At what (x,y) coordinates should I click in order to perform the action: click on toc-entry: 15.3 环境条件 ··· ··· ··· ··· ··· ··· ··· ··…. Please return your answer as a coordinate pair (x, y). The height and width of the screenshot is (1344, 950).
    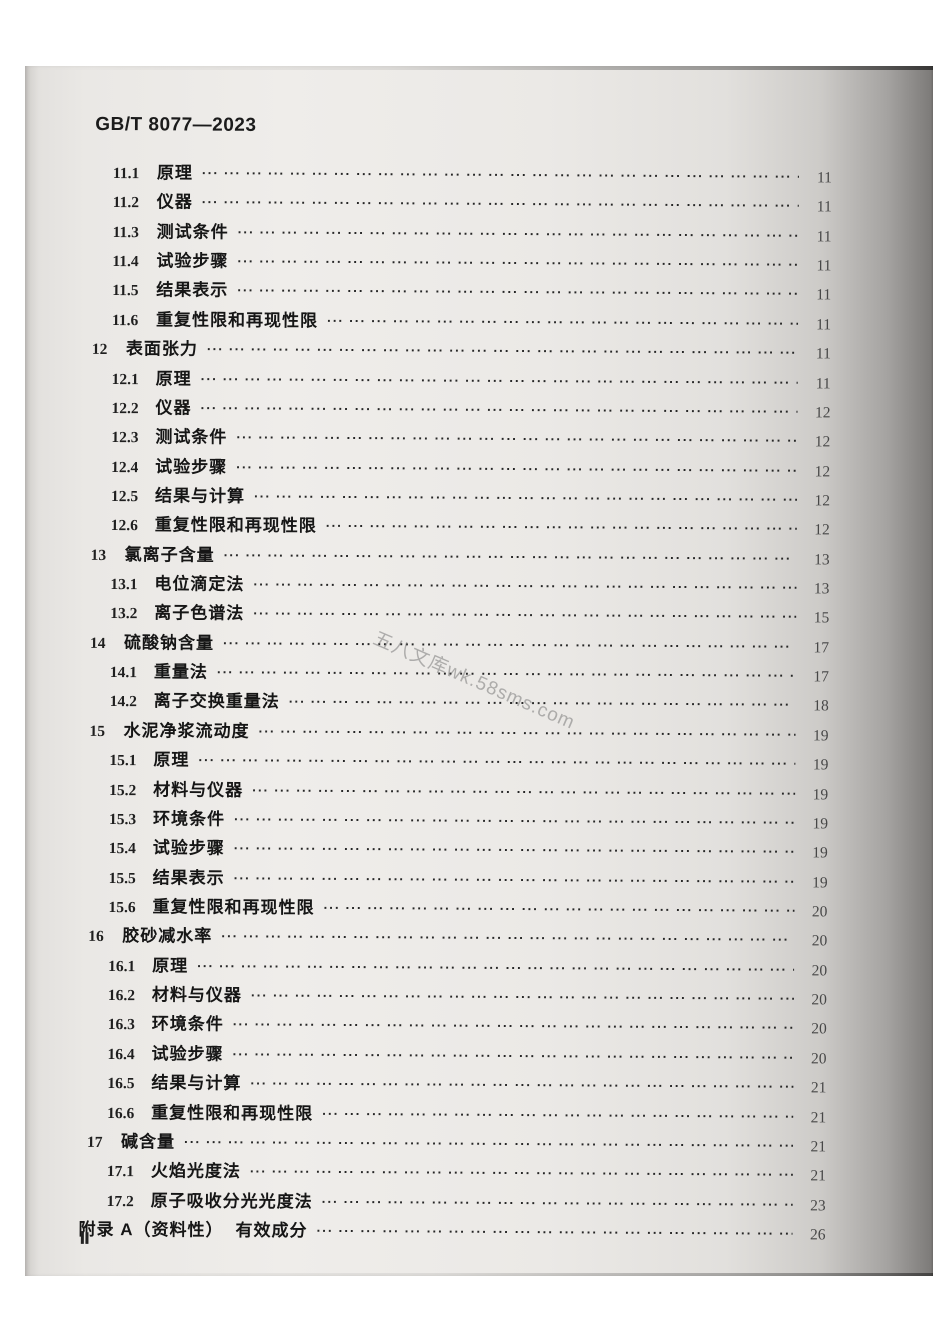
    Looking at the image, I should click on (424, 820).